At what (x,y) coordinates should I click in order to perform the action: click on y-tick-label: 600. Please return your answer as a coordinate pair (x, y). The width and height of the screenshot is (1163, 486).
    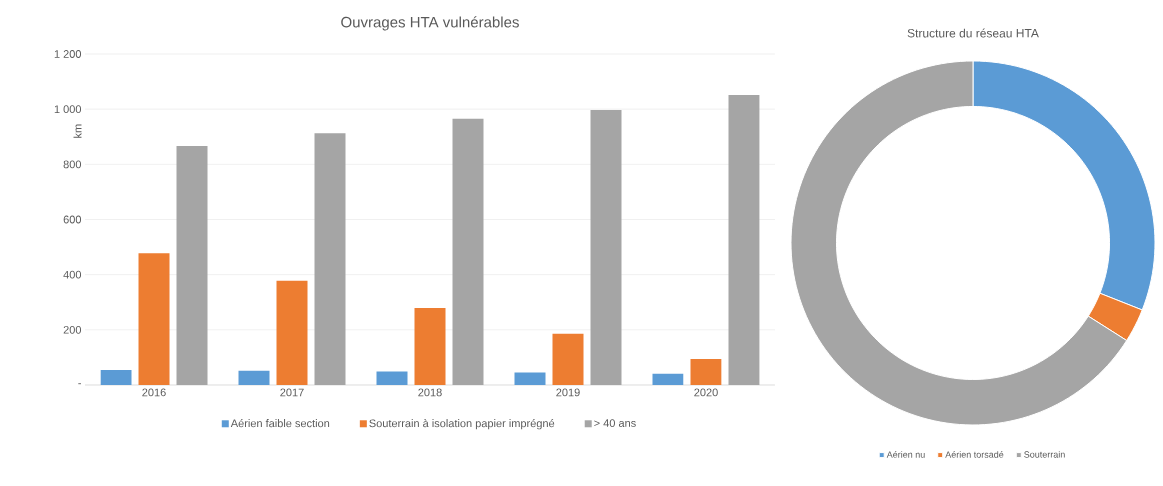
    Looking at the image, I should click on (72, 219).